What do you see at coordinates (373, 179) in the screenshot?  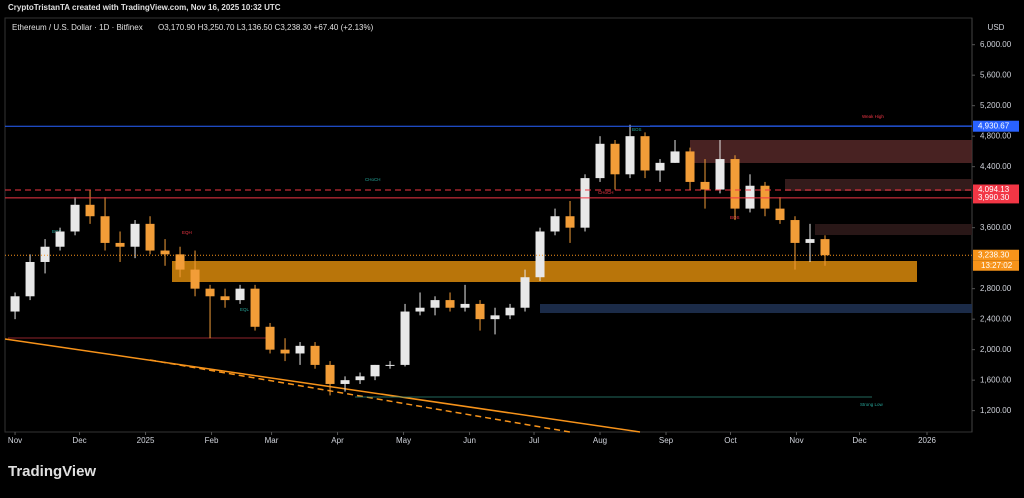 I see `annotation: CHoCH` at bounding box center [373, 179].